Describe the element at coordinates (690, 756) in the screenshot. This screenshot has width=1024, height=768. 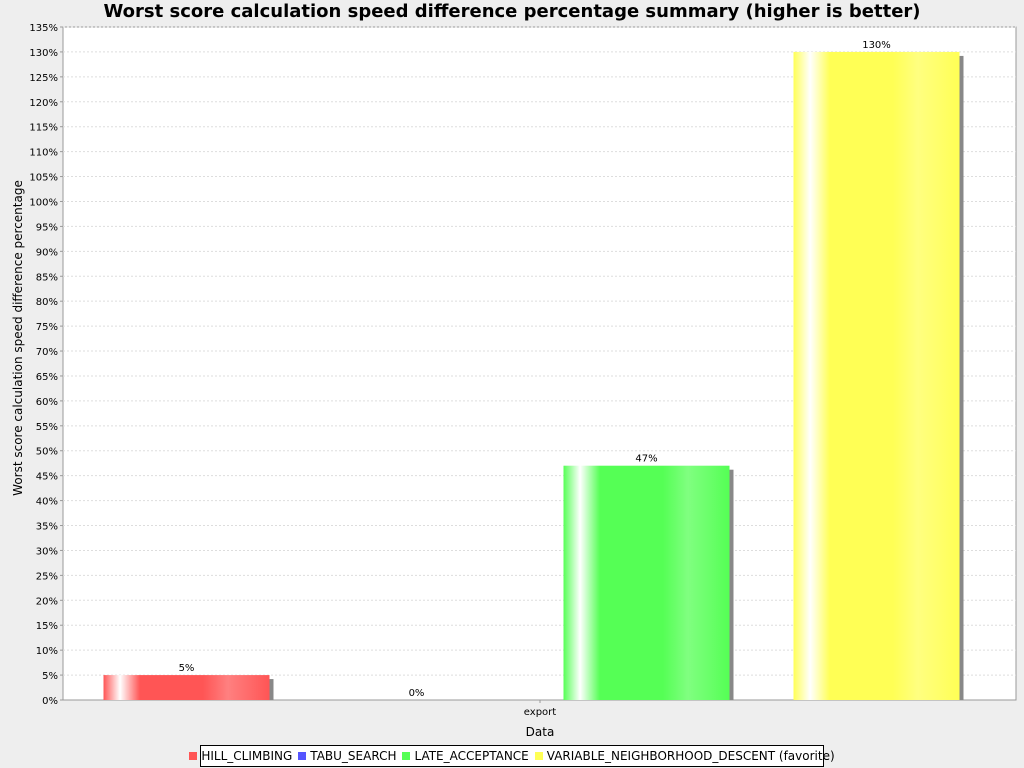
I see `legend-label: VARIABLE_NEIGHBORHOOD_DESCENT (favorite)` at that location.